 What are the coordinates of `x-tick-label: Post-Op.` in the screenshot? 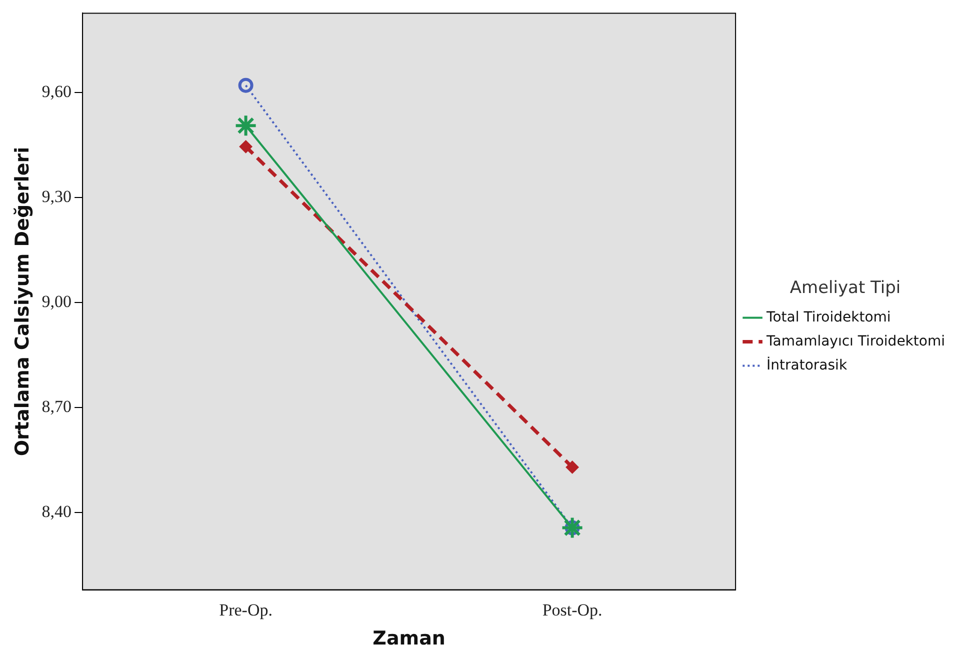 It's located at (572, 610).